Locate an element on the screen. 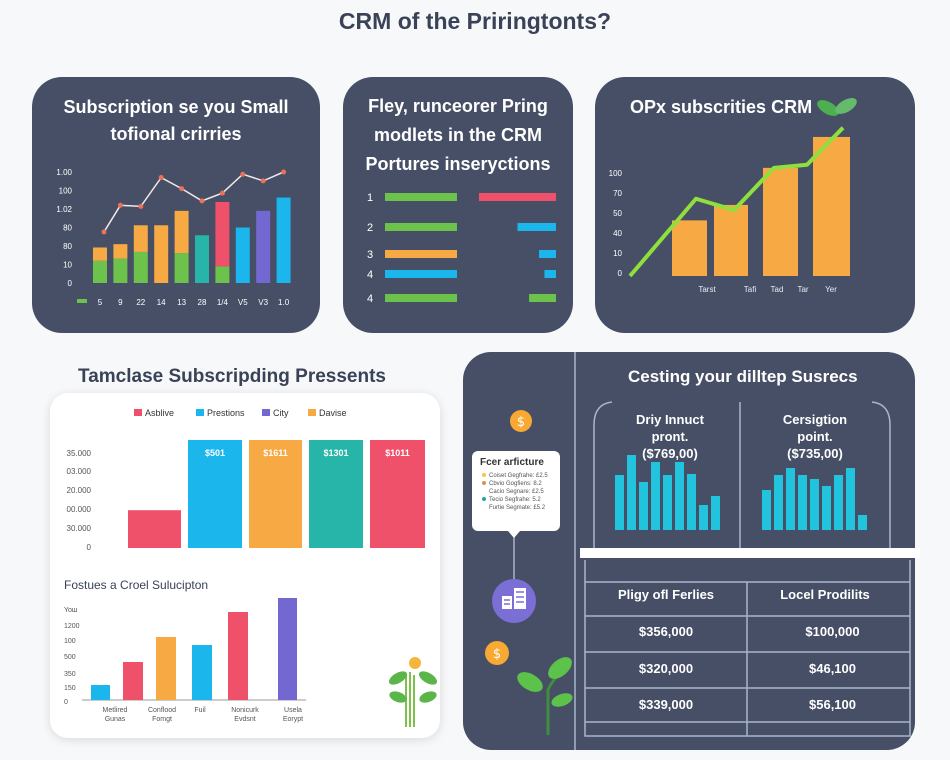 The width and height of the screenshot is (950, 760). table-cell: $356,000 is located at coordinates (666, 631).